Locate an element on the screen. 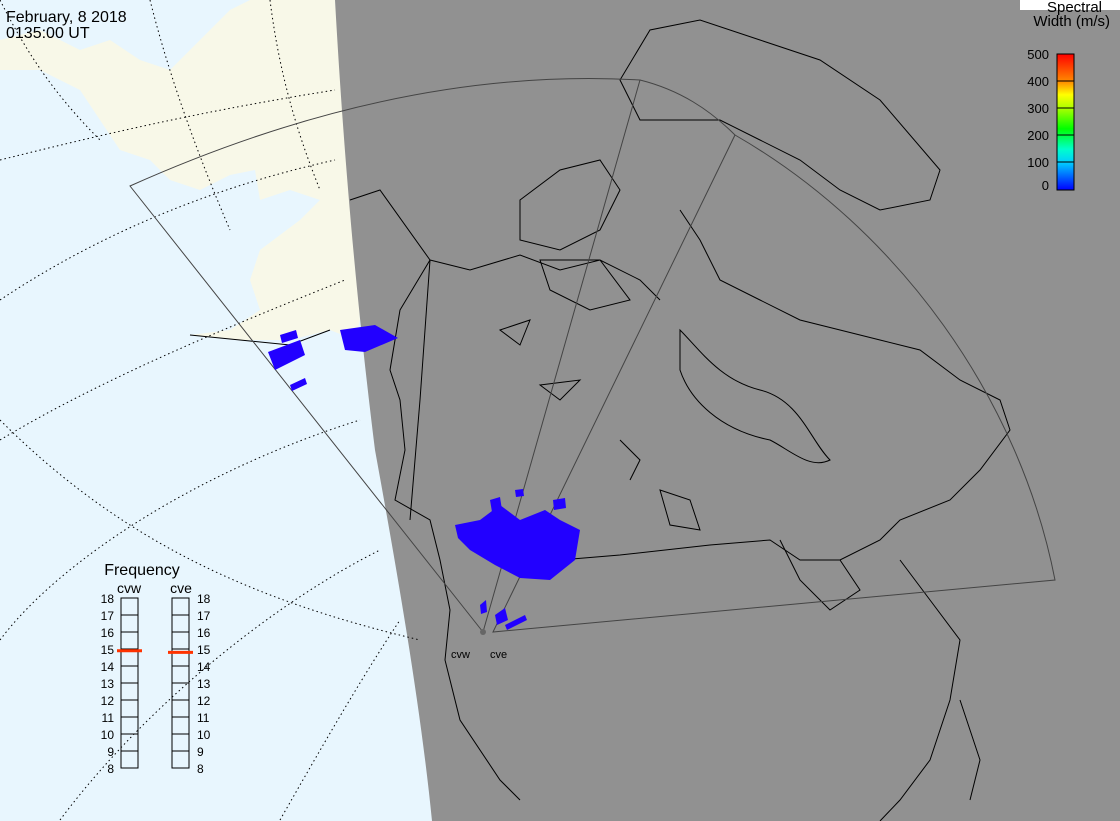 The height and width of the screenshot is (821, 1120). colorbar-dividers is located at coordinates (1065, 121).